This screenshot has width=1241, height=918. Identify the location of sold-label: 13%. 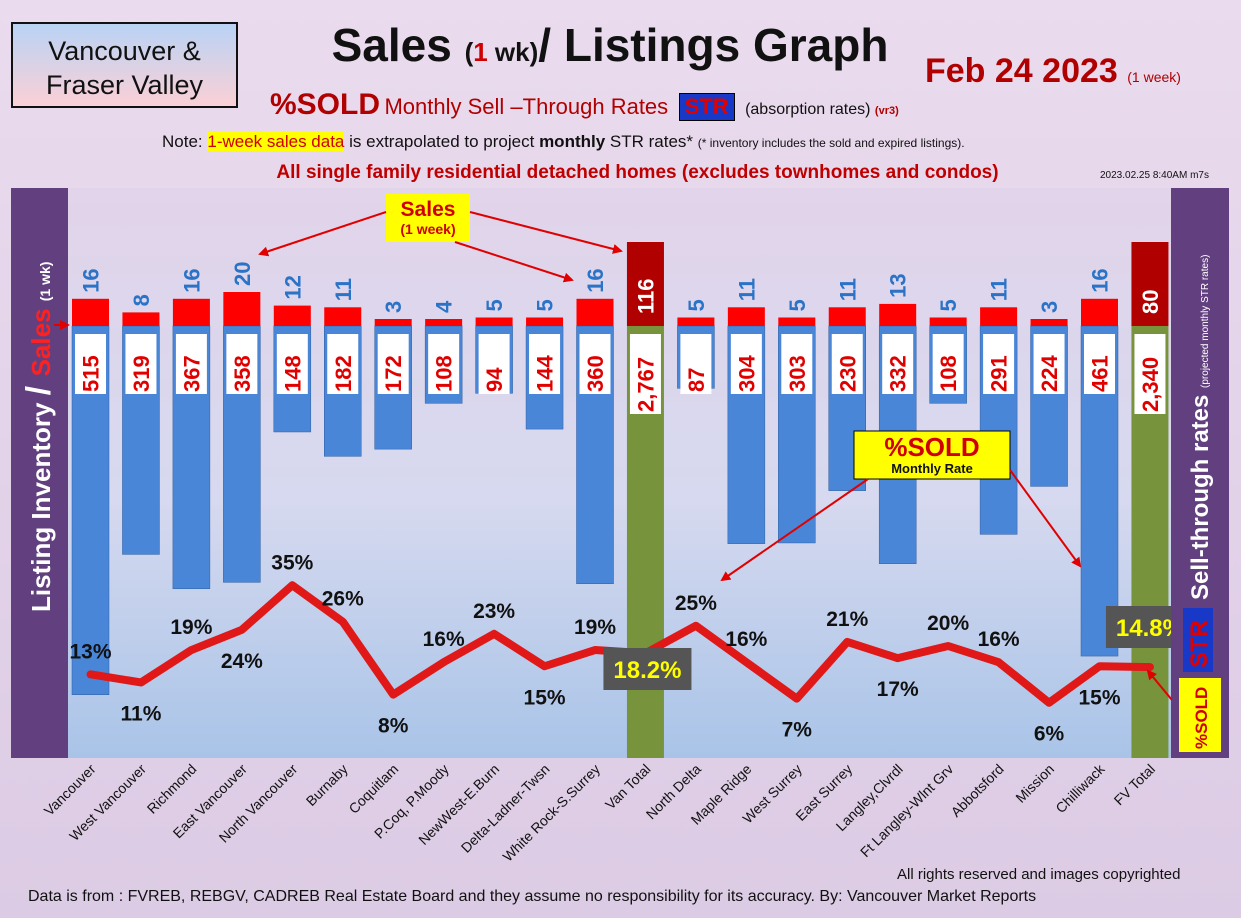
(90, 651).